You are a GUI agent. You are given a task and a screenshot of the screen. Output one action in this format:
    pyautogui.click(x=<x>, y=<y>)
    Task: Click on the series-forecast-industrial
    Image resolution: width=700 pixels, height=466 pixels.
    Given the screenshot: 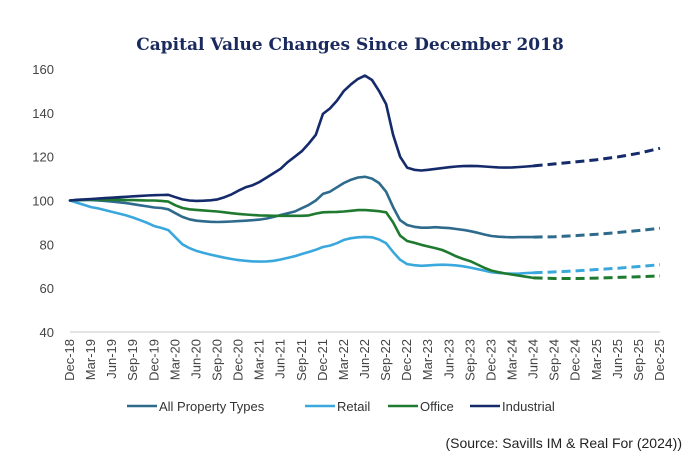 What is the action you would take?
    pyautogui.click(x=597, y=157)
    